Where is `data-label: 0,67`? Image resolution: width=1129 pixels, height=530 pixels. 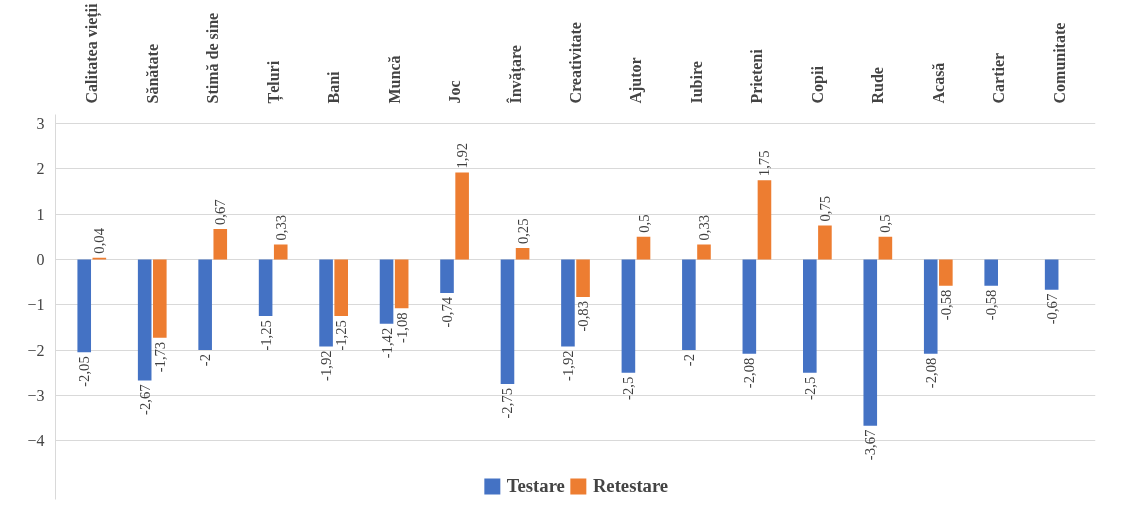
data-label: 0,67 is located at coordinates (220, 212).